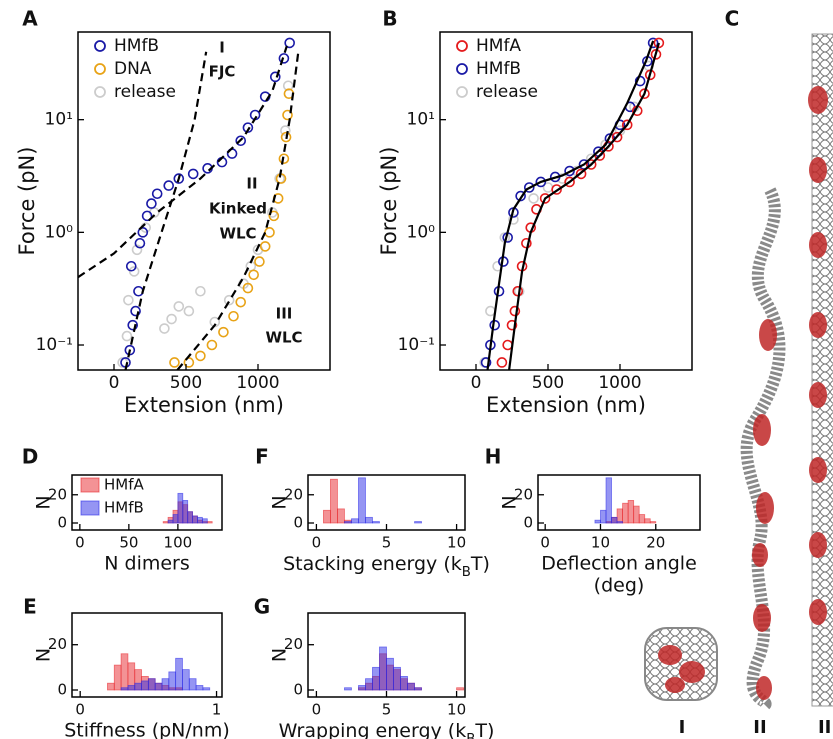  What do you see at coordinates (493, 457) in the screenshot?
I see `panel-label: H` at bounding box center [493, 457].